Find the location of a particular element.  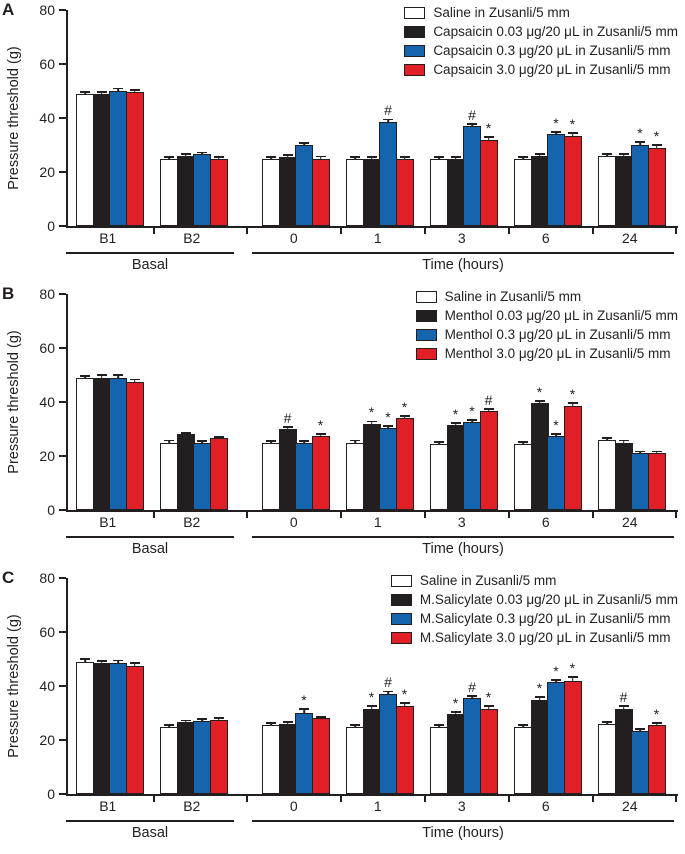

bar-C-6-s0 is located at coordinates (523, 758).